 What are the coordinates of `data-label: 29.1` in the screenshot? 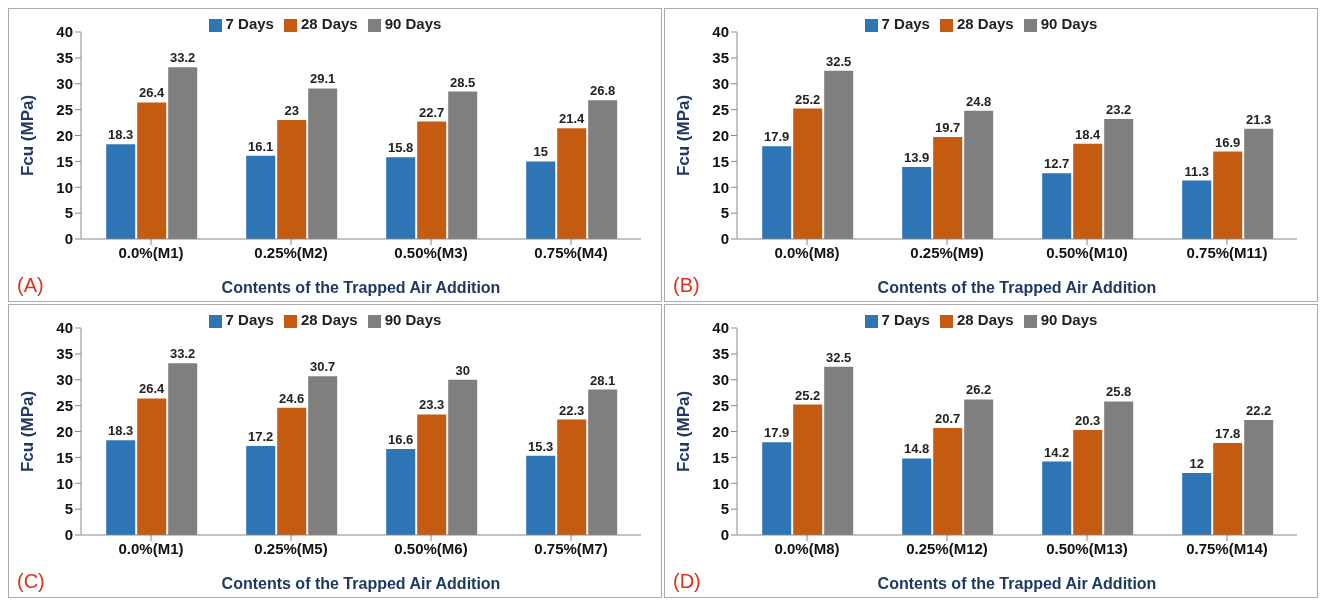 It's located at (323, 79).